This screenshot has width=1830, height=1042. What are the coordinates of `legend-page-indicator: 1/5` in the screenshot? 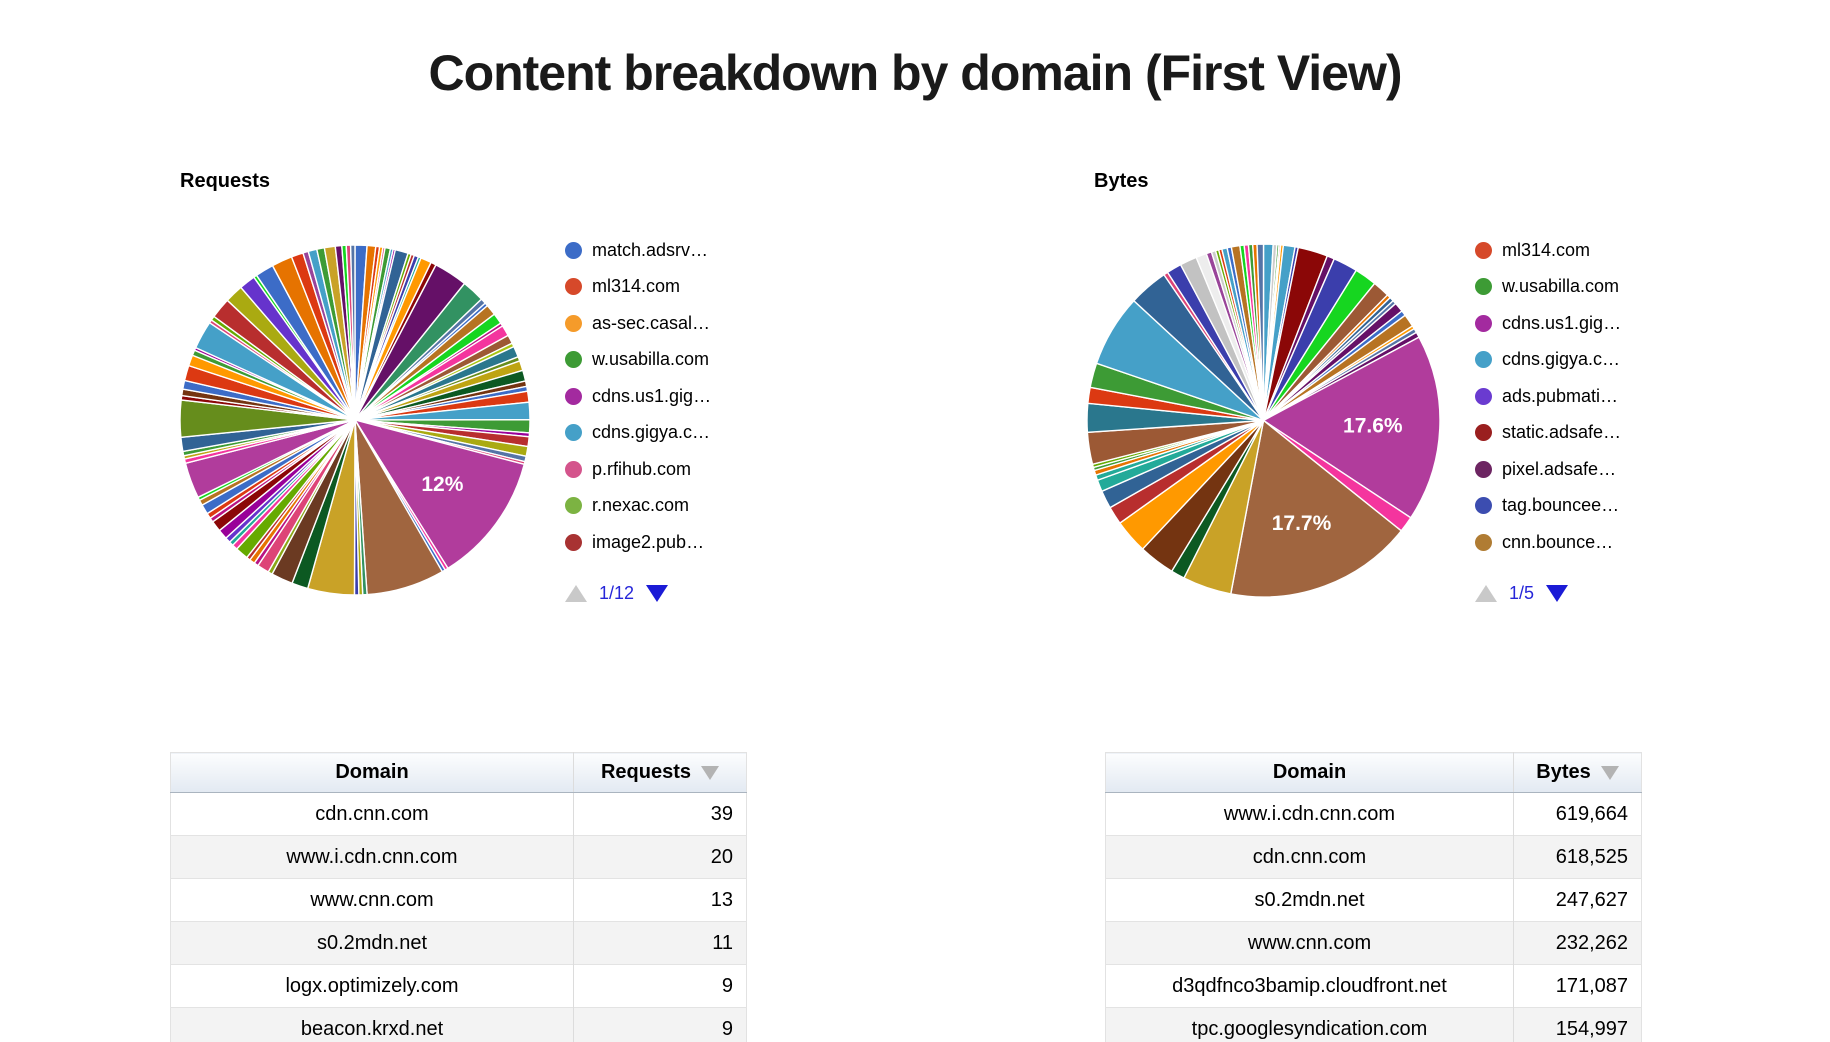 It's located at (1522, 593).